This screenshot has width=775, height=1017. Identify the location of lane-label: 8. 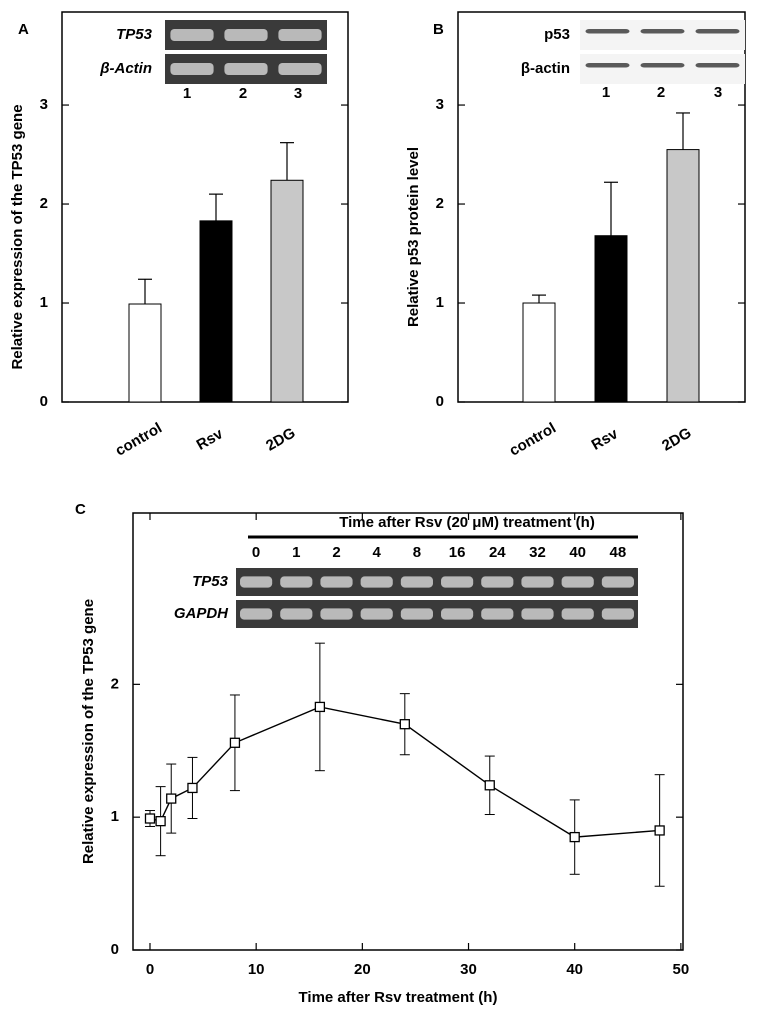
(417, 552).